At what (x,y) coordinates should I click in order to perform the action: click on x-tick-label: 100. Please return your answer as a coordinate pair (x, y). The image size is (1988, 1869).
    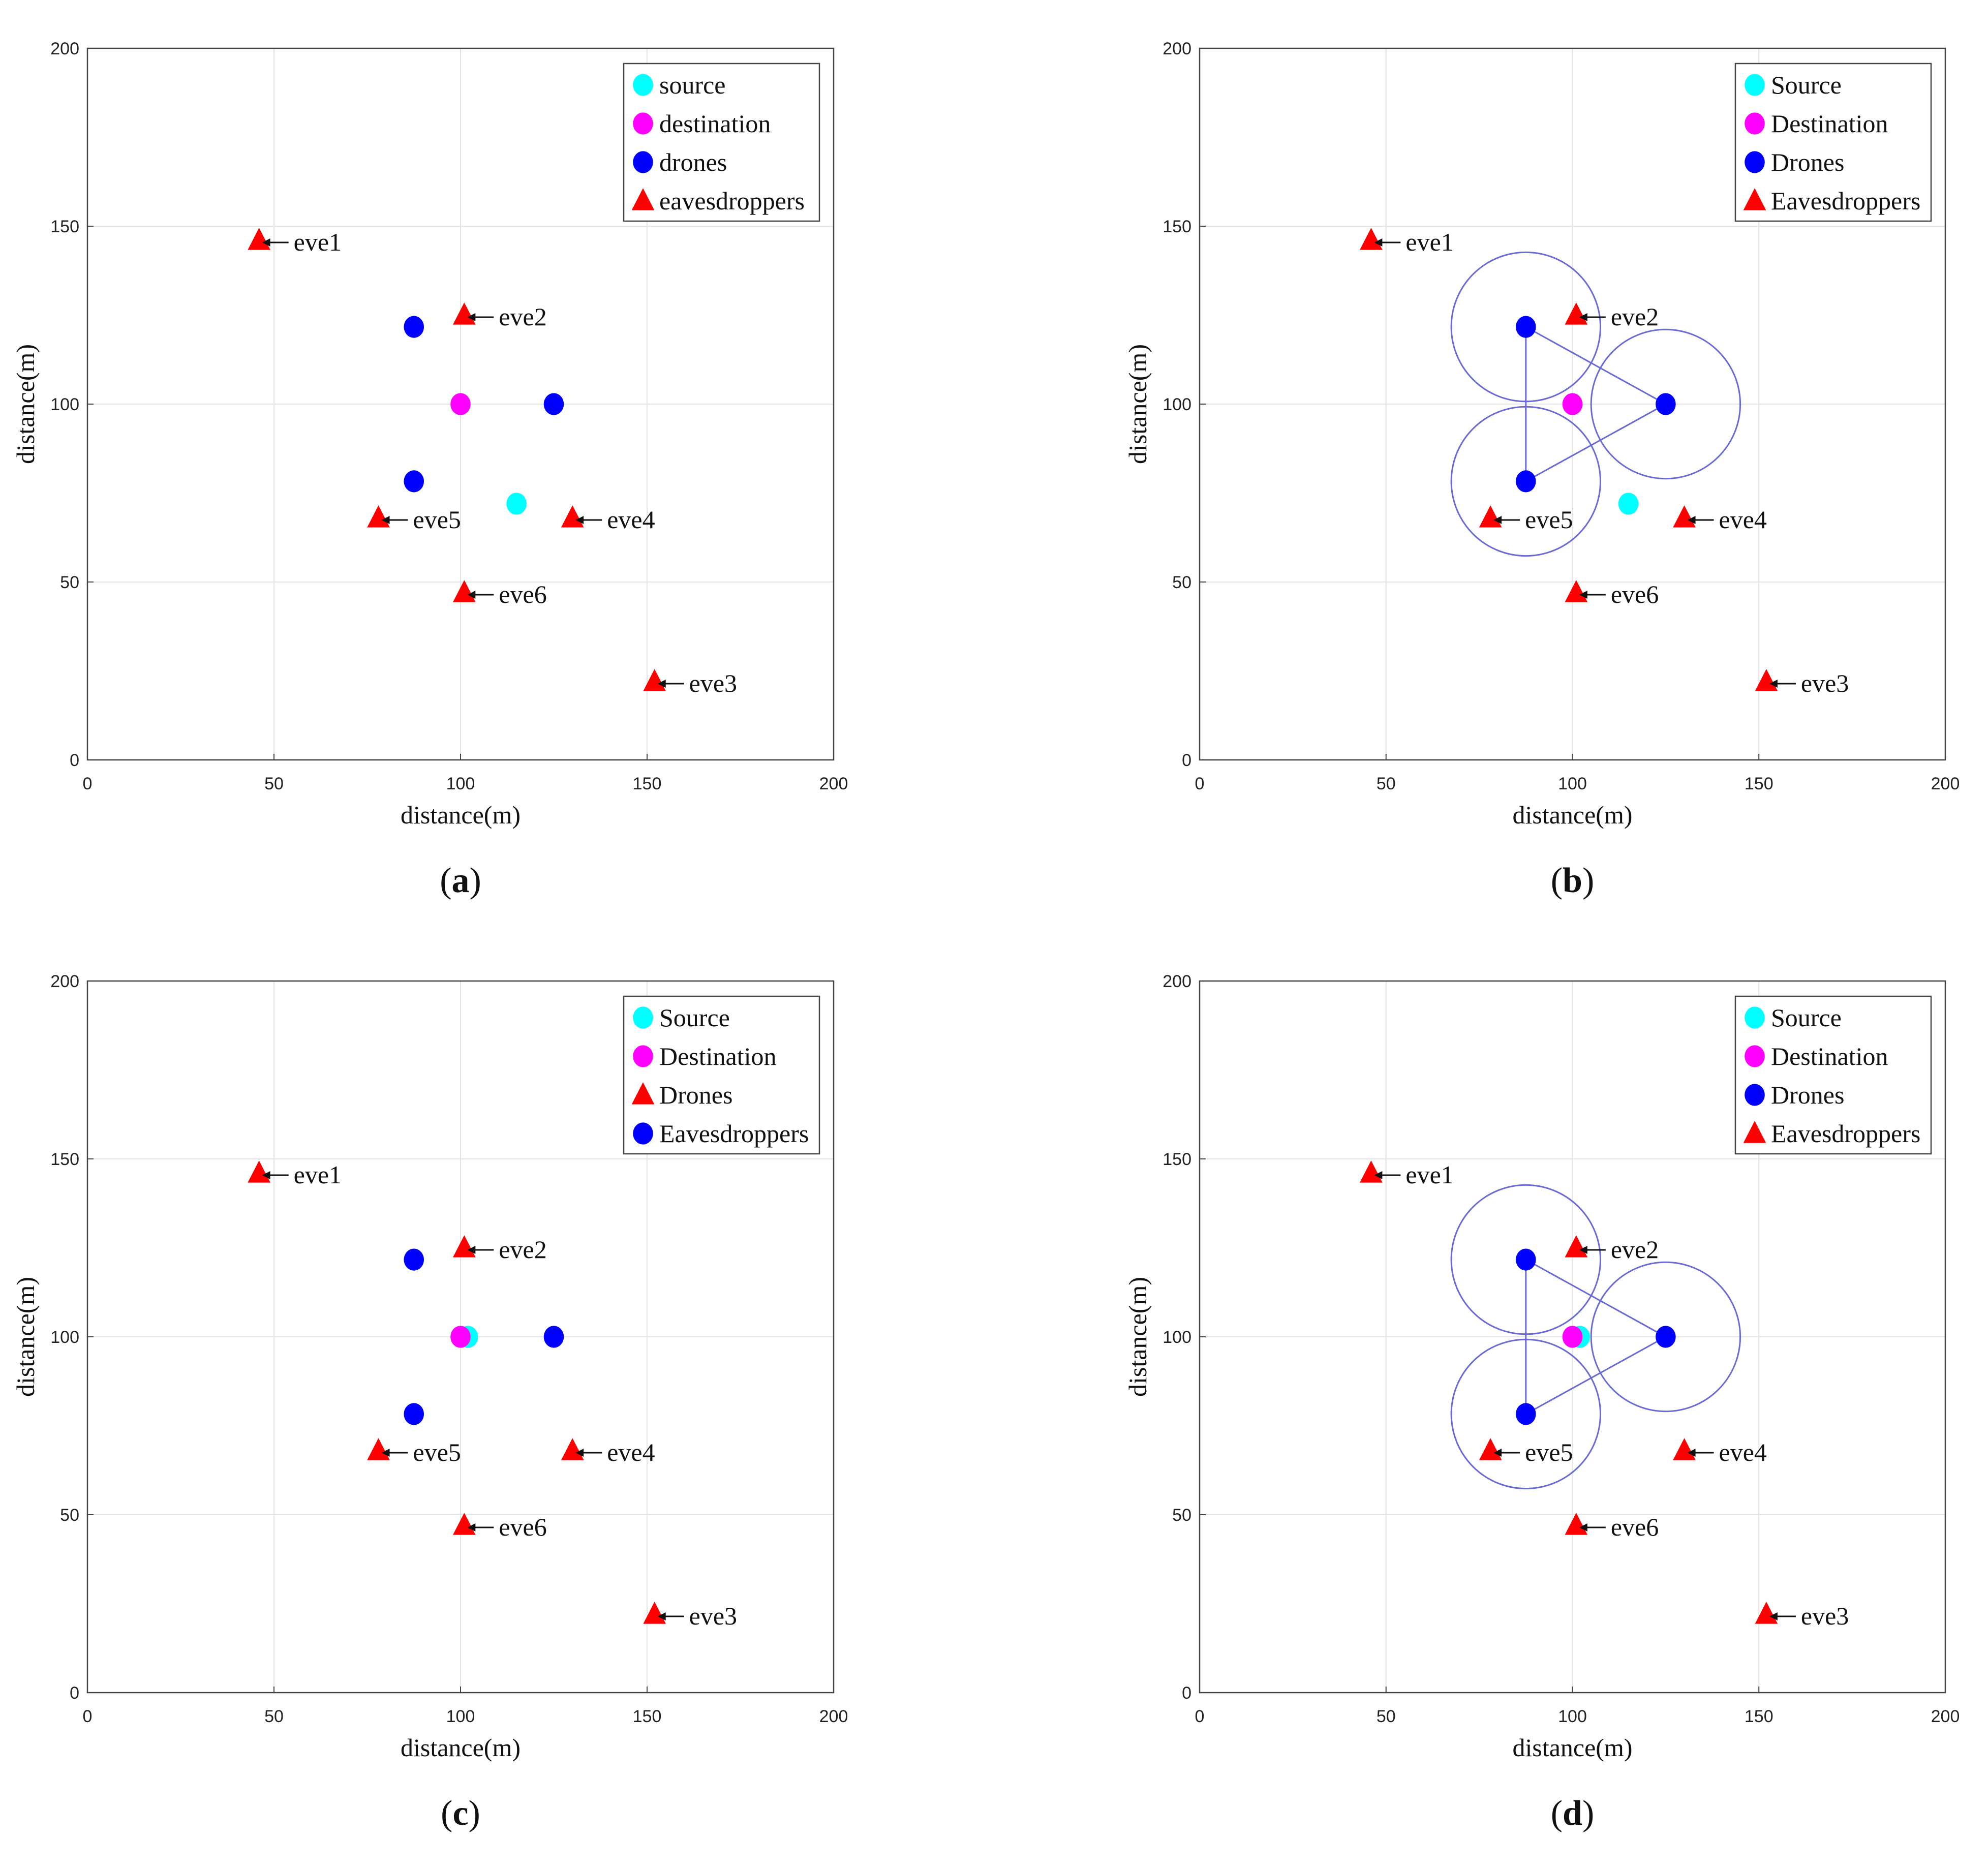
    Looking at the image, I should click on (1573, 784).